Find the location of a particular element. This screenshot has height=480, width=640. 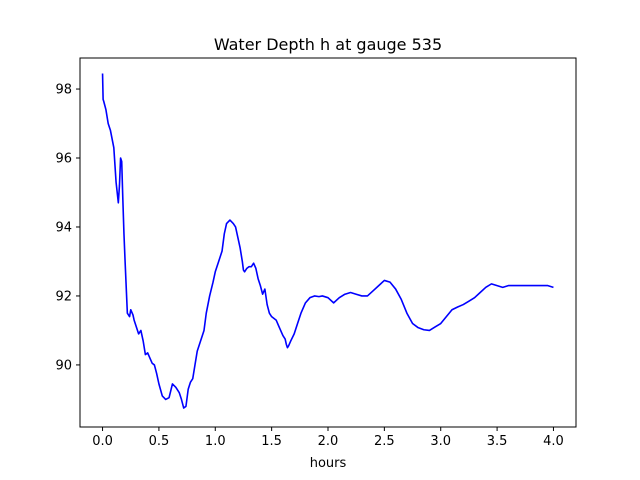

x-tick-label: 1.5 is located at coordinates (271, 441).